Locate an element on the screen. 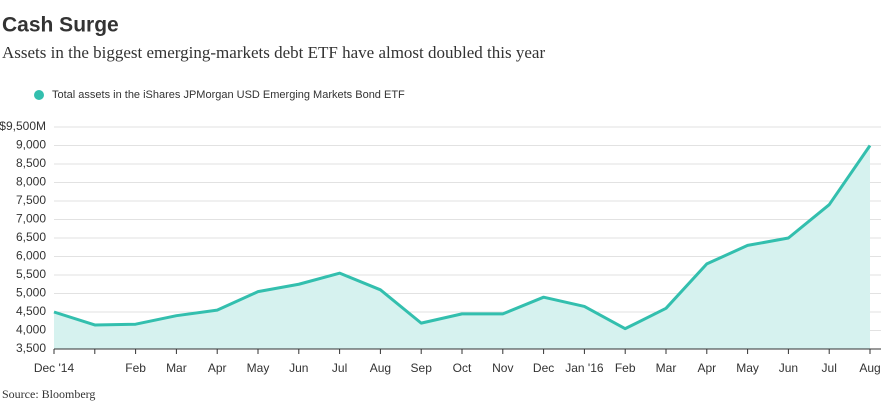  y-tick-label: 4,000 is located at coordinates (31, 330).